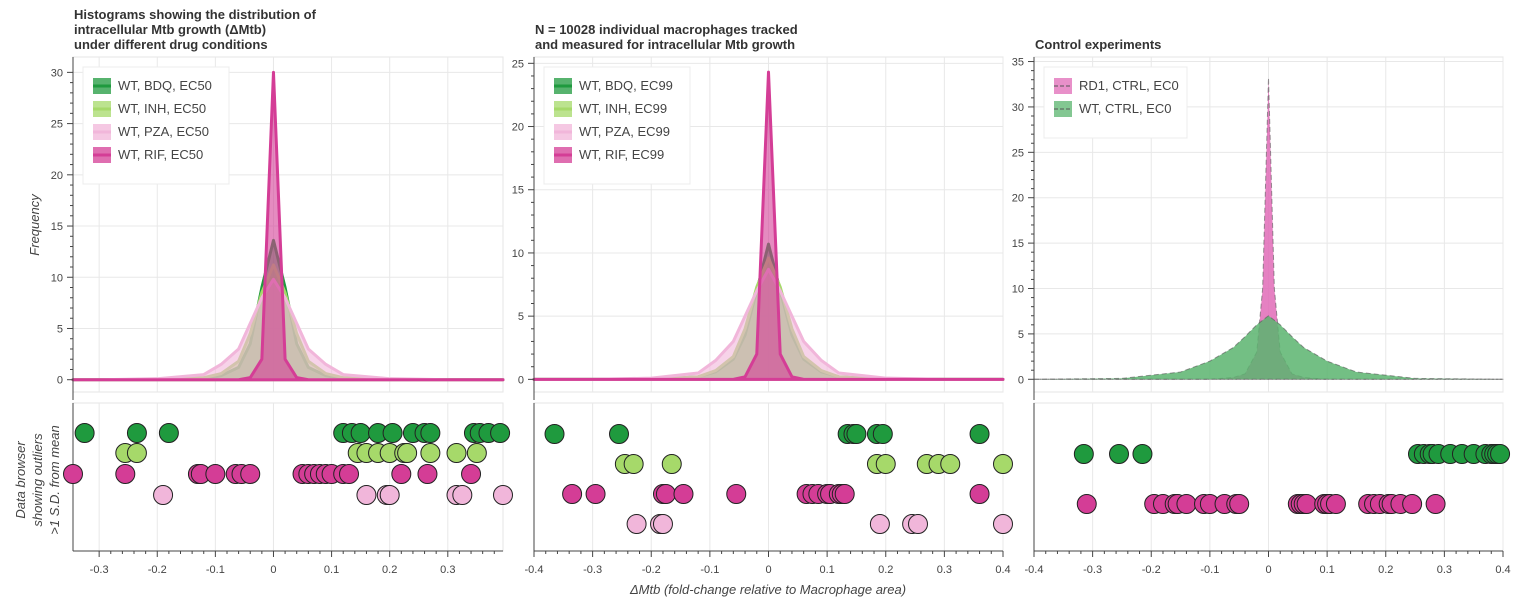 Image resolution: width=1531 pixels, height=611 pixels. What do you see at coordinates (163, 131) in the screenshot?
I see `legend-label: WT, PZA, EC50` at bounding box center [163, 131].